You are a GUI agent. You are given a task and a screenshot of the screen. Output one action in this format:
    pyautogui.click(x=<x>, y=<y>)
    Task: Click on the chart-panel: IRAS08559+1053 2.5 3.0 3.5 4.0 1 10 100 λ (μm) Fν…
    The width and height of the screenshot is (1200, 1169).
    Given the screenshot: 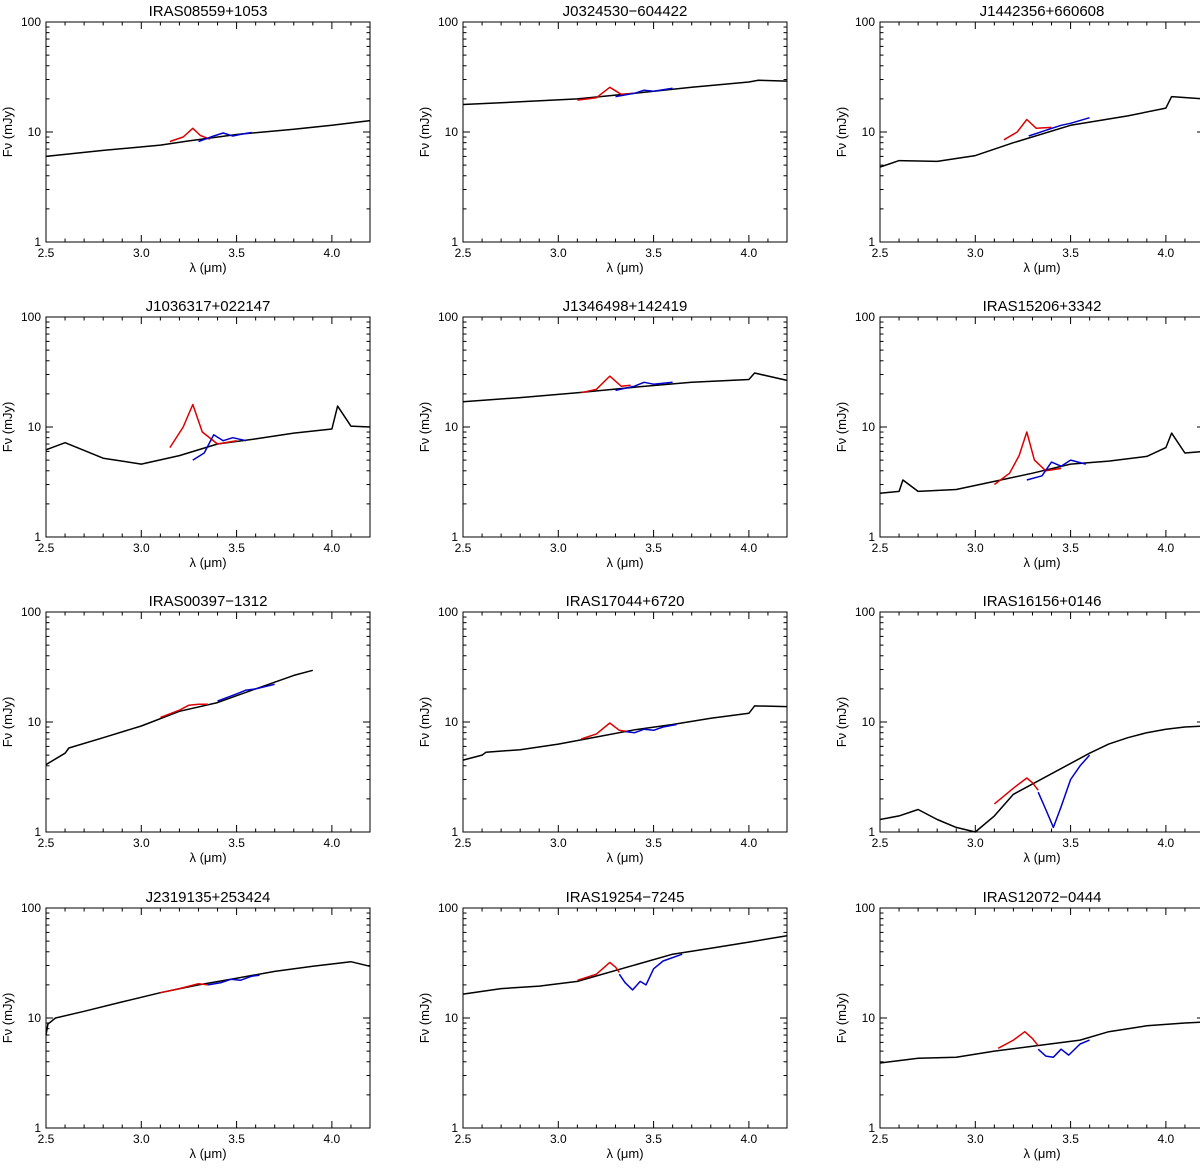 What is the action you would take?
    pyautogui.click(x=185, y=139)
    